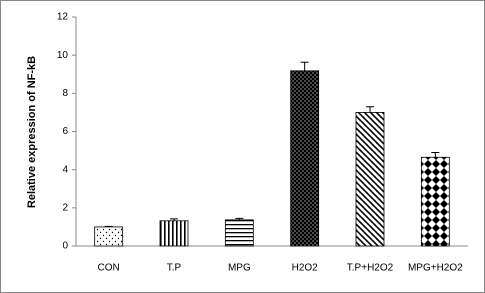 This screenshot has width=485, height=293. What do you see at coordinates (305, 268) in the screenshot?
I see `x-tick-label: H2O2` at bounding box center [305, 268].